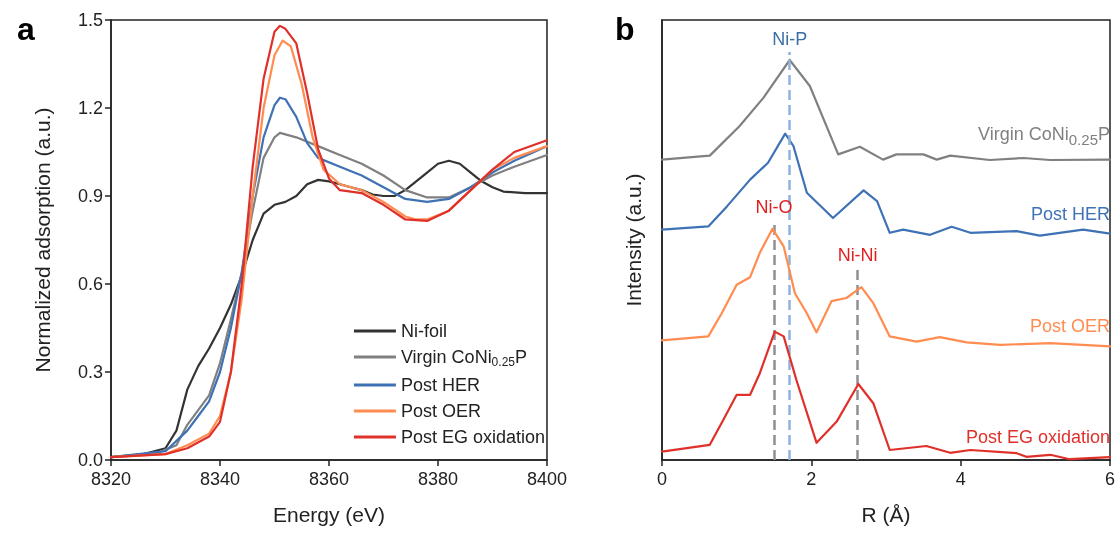 Image resolution: width=1120 pixels, height=546 pixels. I want to click on annotation: Ni-Ni, so click(857, 255).